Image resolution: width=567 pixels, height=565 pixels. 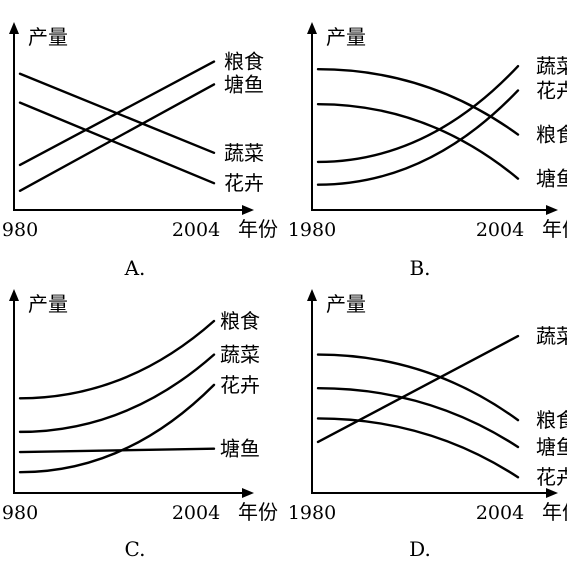 I want to click on panel-d-series-3-line, so click(x=418, y=448).